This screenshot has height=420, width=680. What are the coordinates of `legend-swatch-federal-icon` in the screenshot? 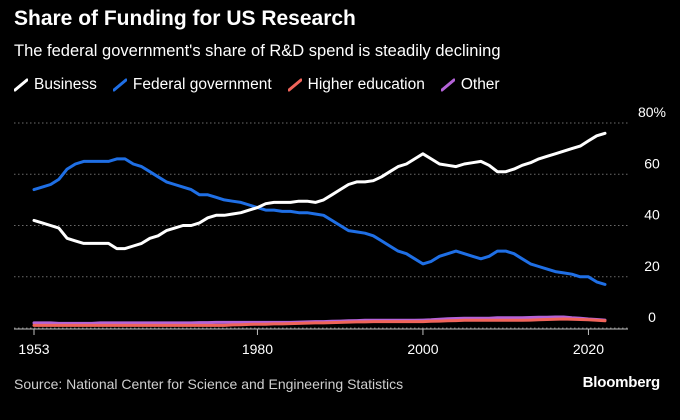 It's located at (119, 85).